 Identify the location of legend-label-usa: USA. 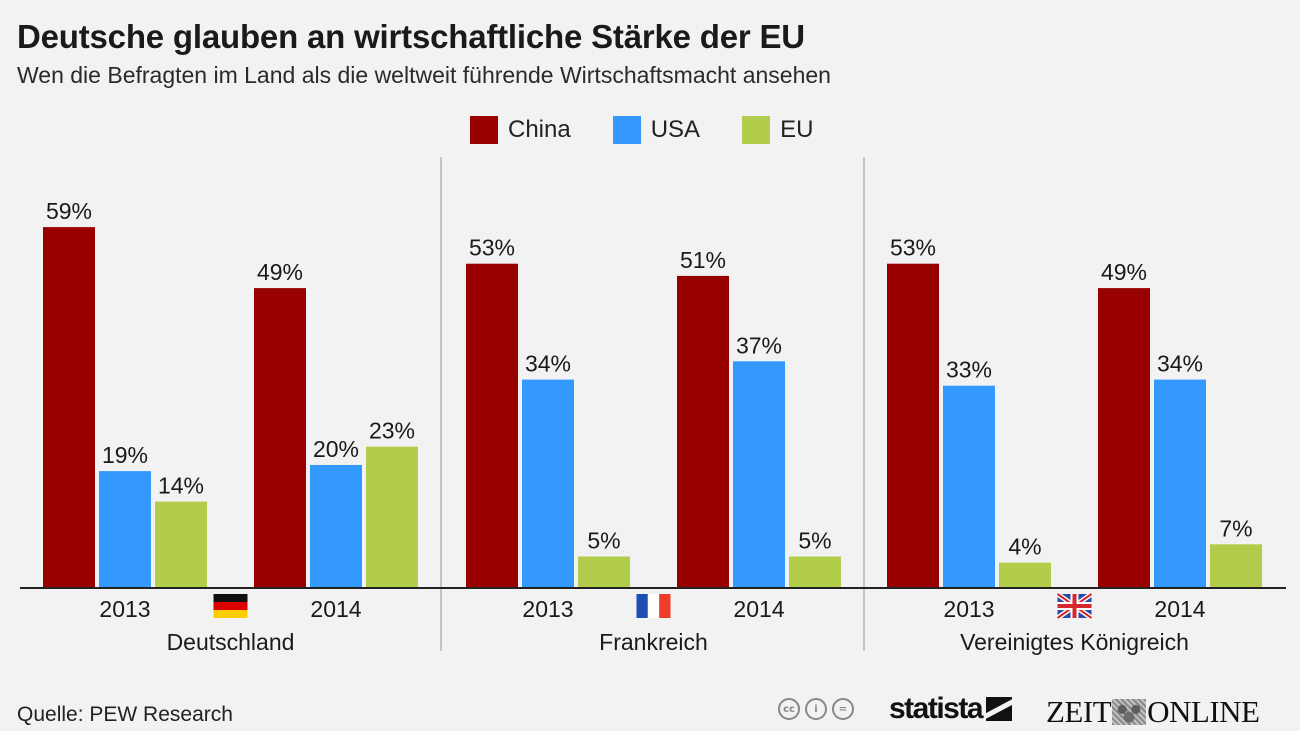
(675, 129).